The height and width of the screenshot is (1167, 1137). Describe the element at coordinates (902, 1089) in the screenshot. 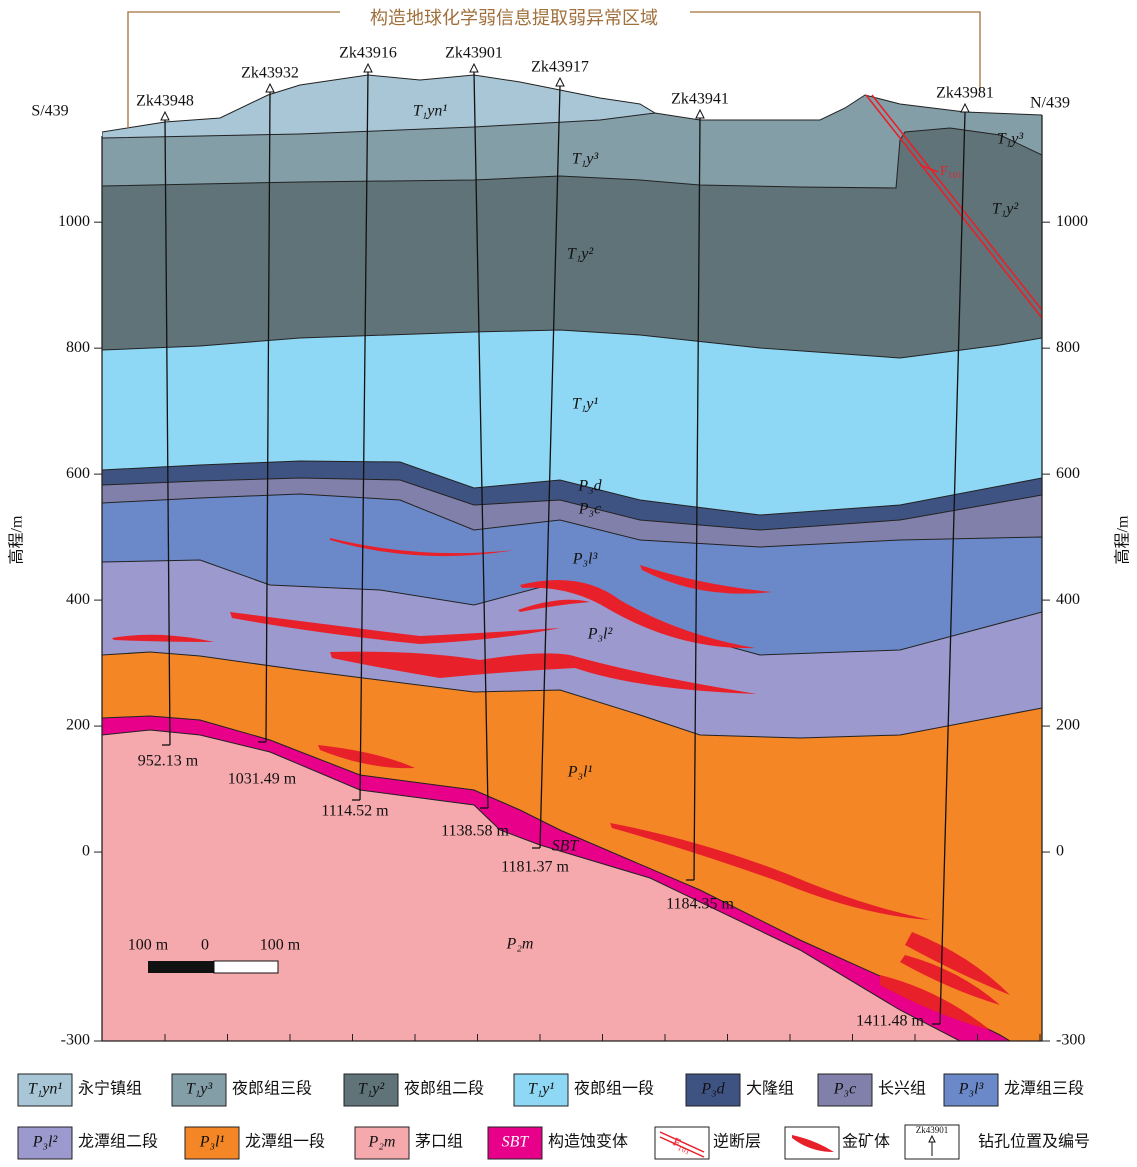

I see `legend-name: 长兴组` at that location.